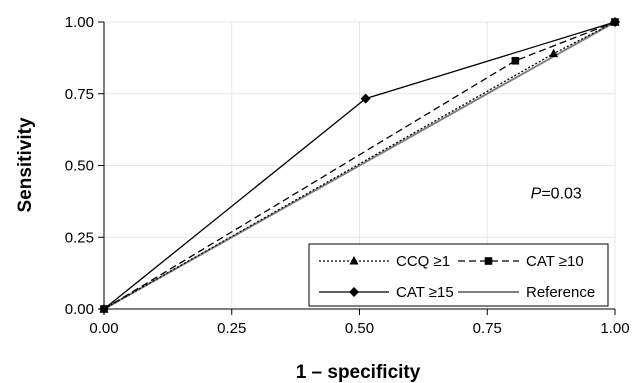  I want to click on legend: CCQ ≥1 CAT ≥10 CAT ≥15 Reference, so click(458, 275).